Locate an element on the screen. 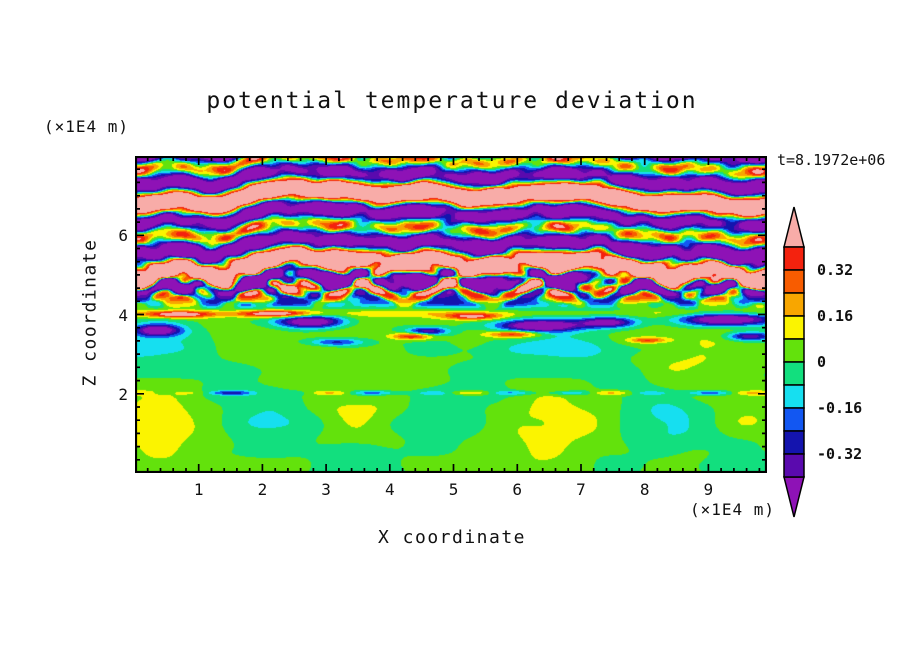 The height and width of the screenshot is (654, 904). time-annotation: t=8.1972e+06 is located at coordinates (831, 160).